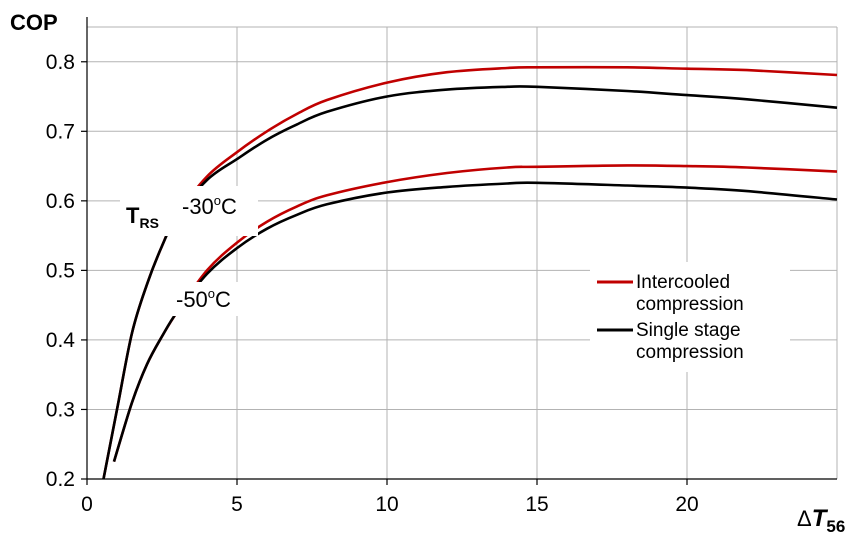 The width and height of the screenshot is (861, 537). Describe the element at coordinates (192, 299) in the screenshot. I see `annotation-lower-prefix: -50` at that location.